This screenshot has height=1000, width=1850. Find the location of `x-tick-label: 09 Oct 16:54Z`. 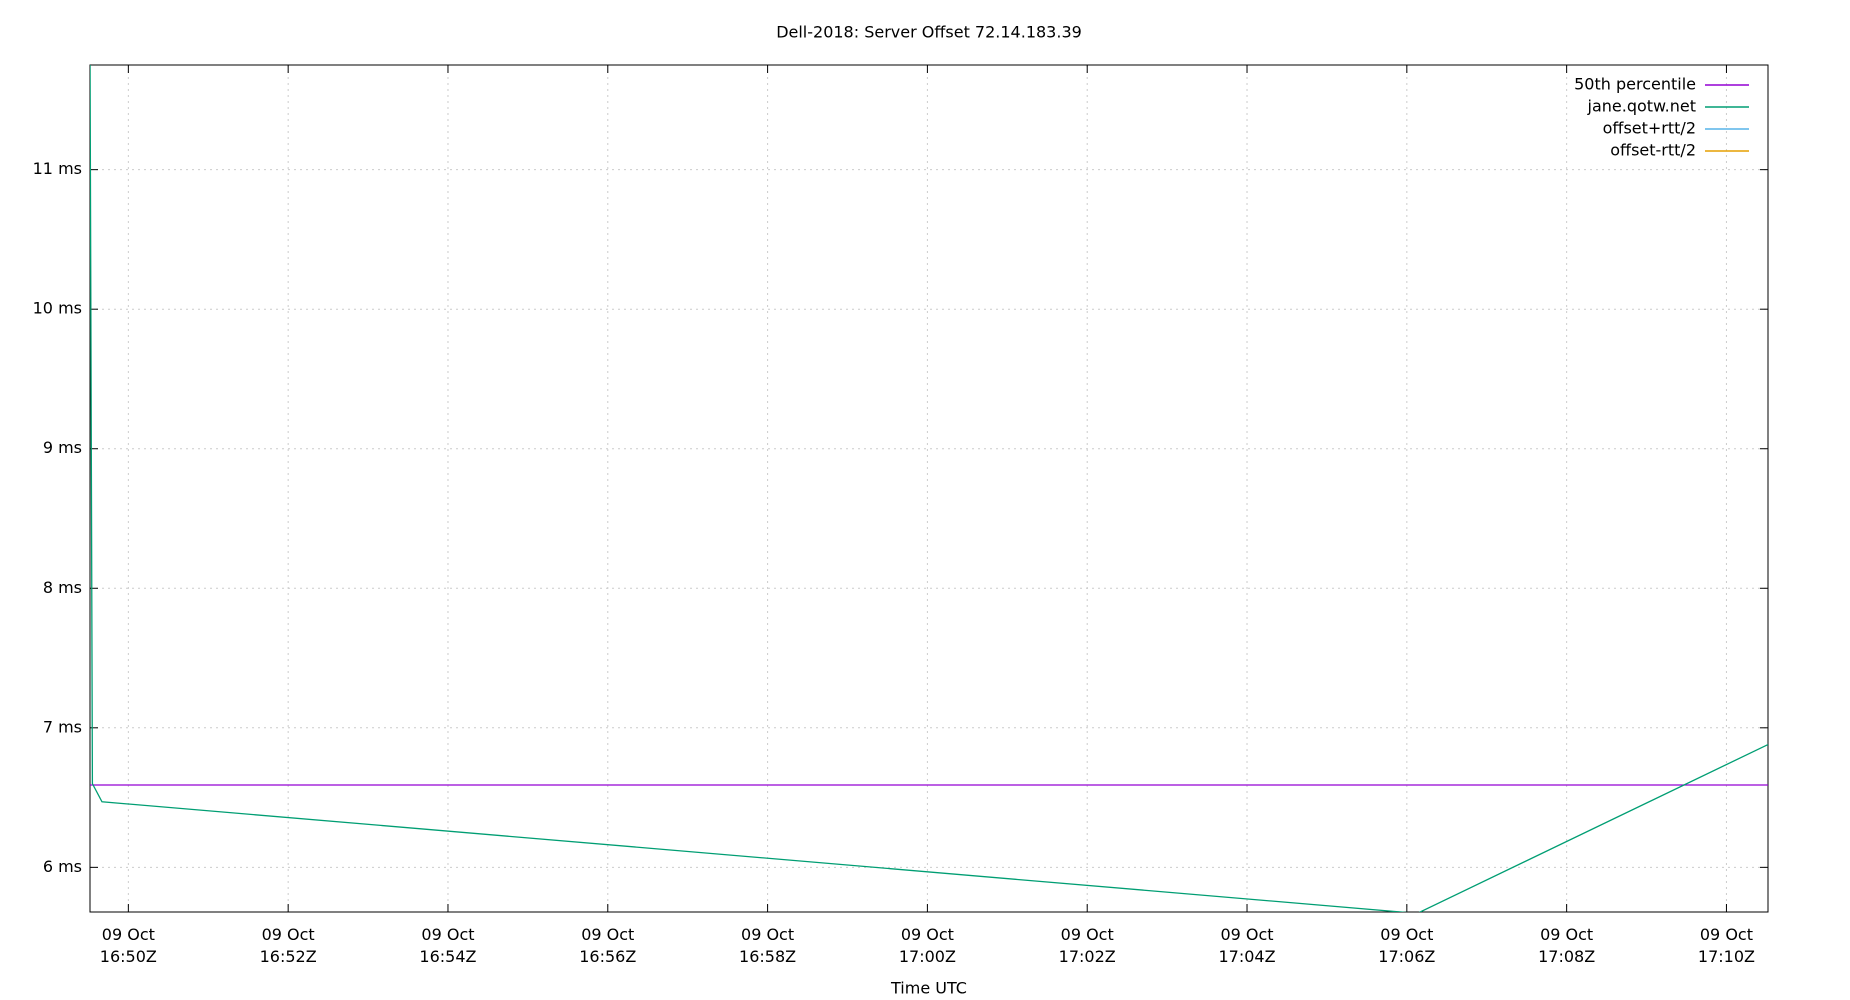

x-tick-label: 09 Oct 16:54Z is located at coordinates (448, 945).